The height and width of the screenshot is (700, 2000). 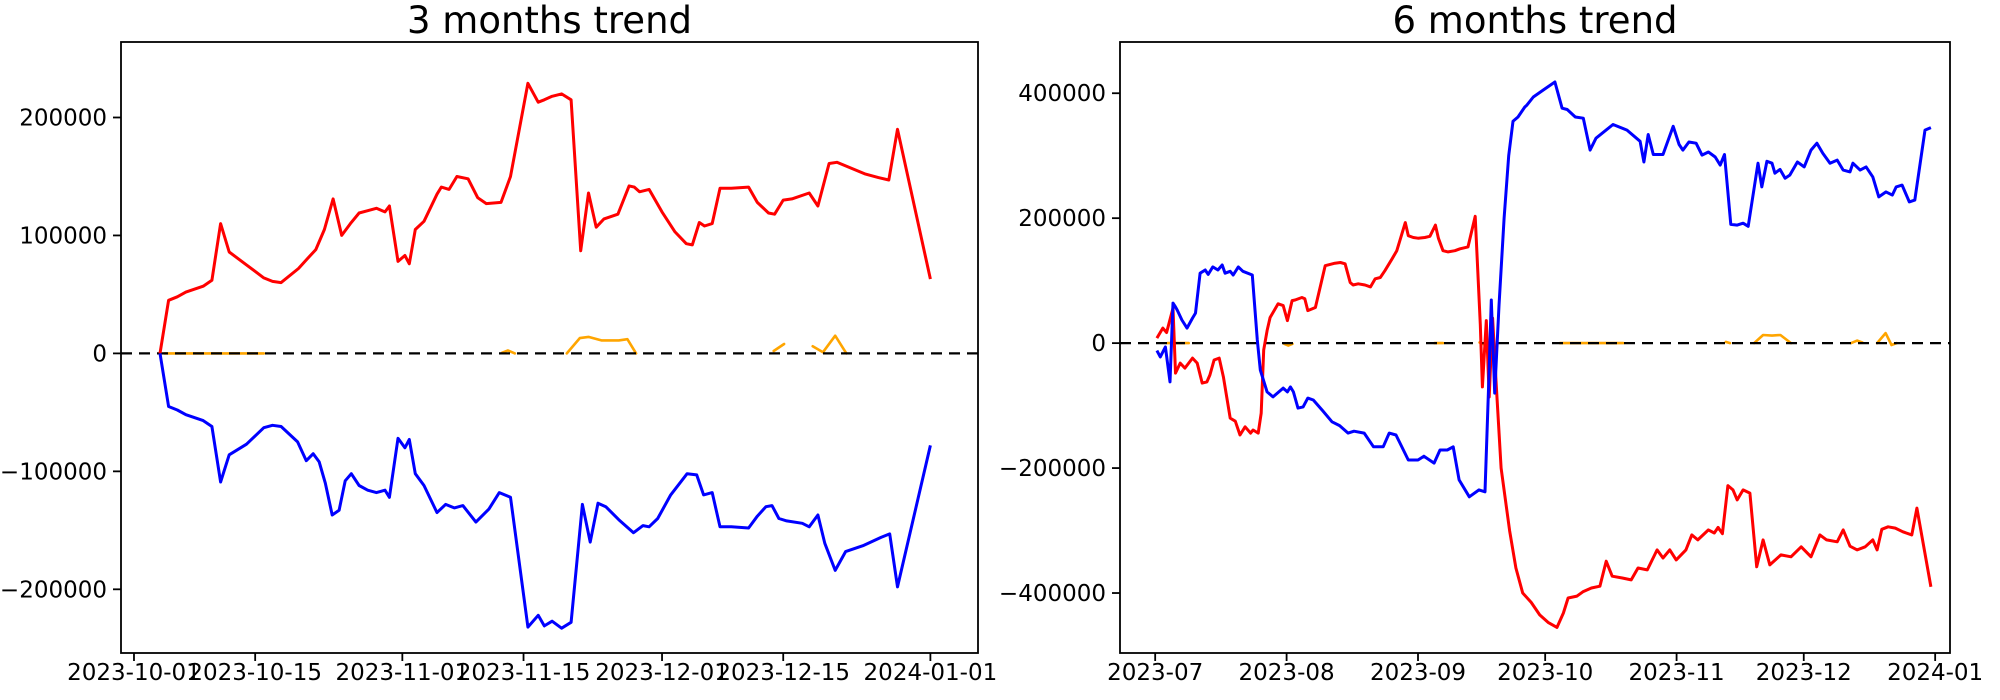 What do you see at coordinates (1418, 673) in the screenshot?
I see `x-tick-label: 2023-09` at bounding box center [1418, 673].